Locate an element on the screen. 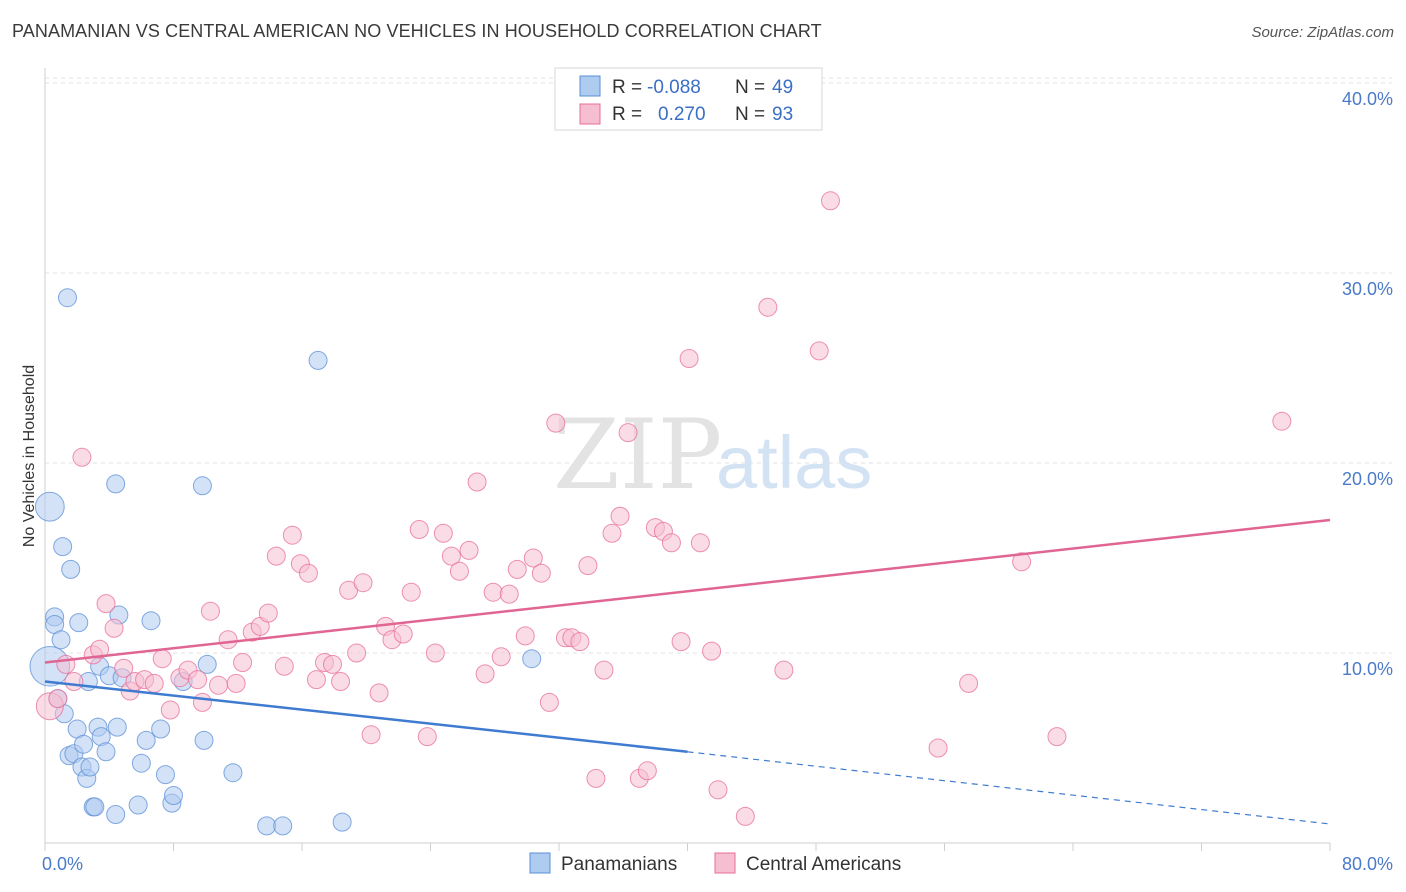 Image resolution: width=1406 pixels, height=892 pixels. legend-r-value-central-americans: 0.270 is located at coordinates (682, 114).